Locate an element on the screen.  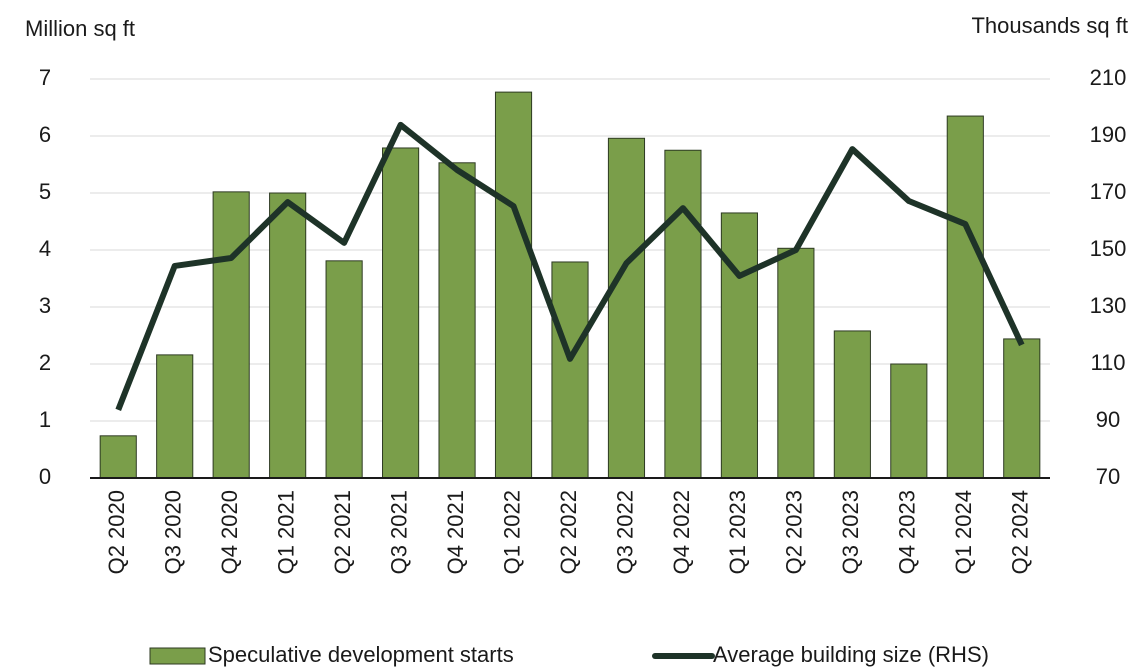
y2-tick-label: 70 is located at coordinates (1108, 476).